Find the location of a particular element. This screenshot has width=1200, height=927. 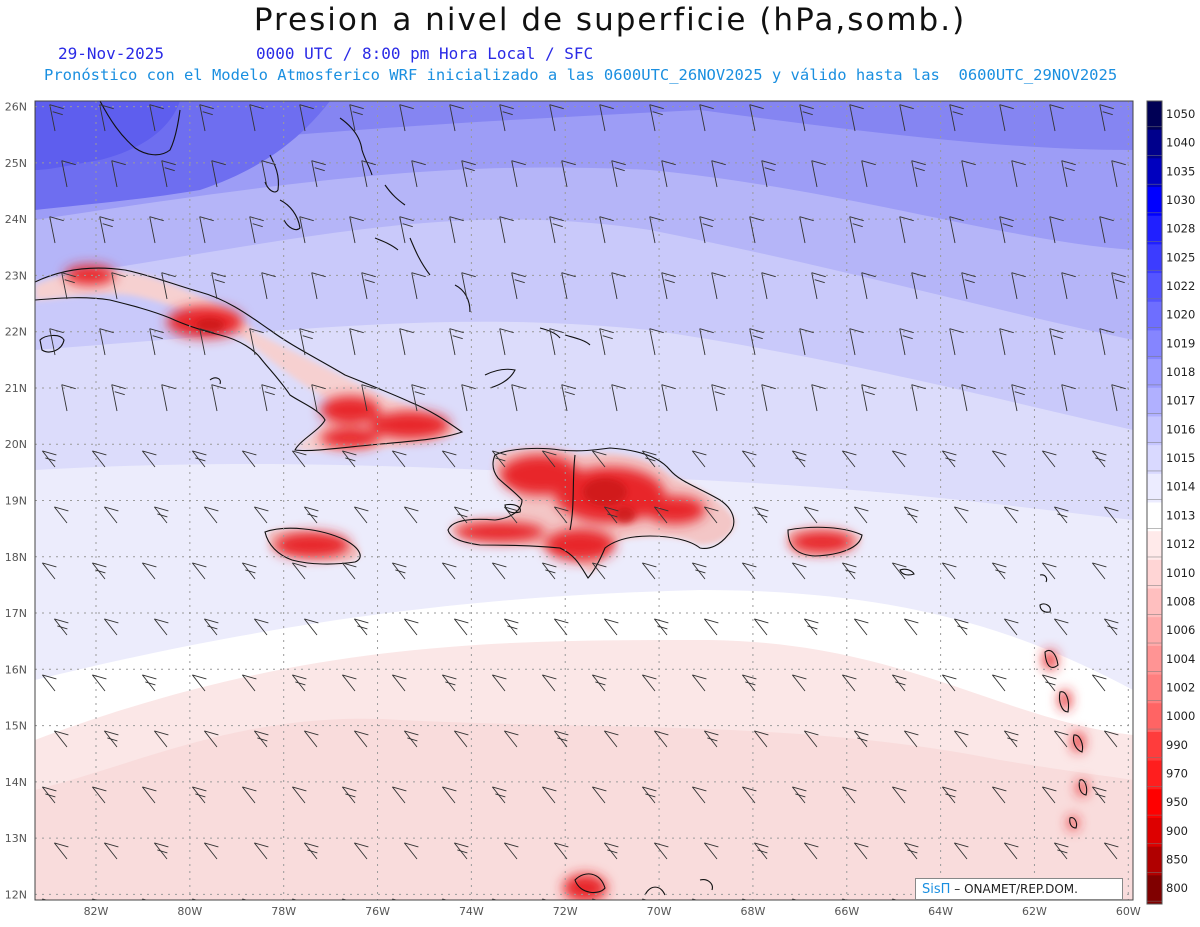

lon-label: 62W is located at coordinates (1034, 911).